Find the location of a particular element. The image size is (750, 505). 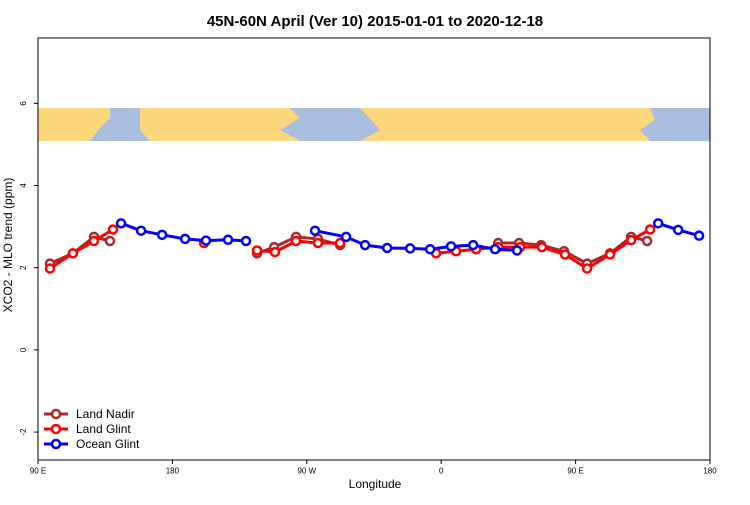

x-axis-label: Longitude is located at coordinates (375, 484).